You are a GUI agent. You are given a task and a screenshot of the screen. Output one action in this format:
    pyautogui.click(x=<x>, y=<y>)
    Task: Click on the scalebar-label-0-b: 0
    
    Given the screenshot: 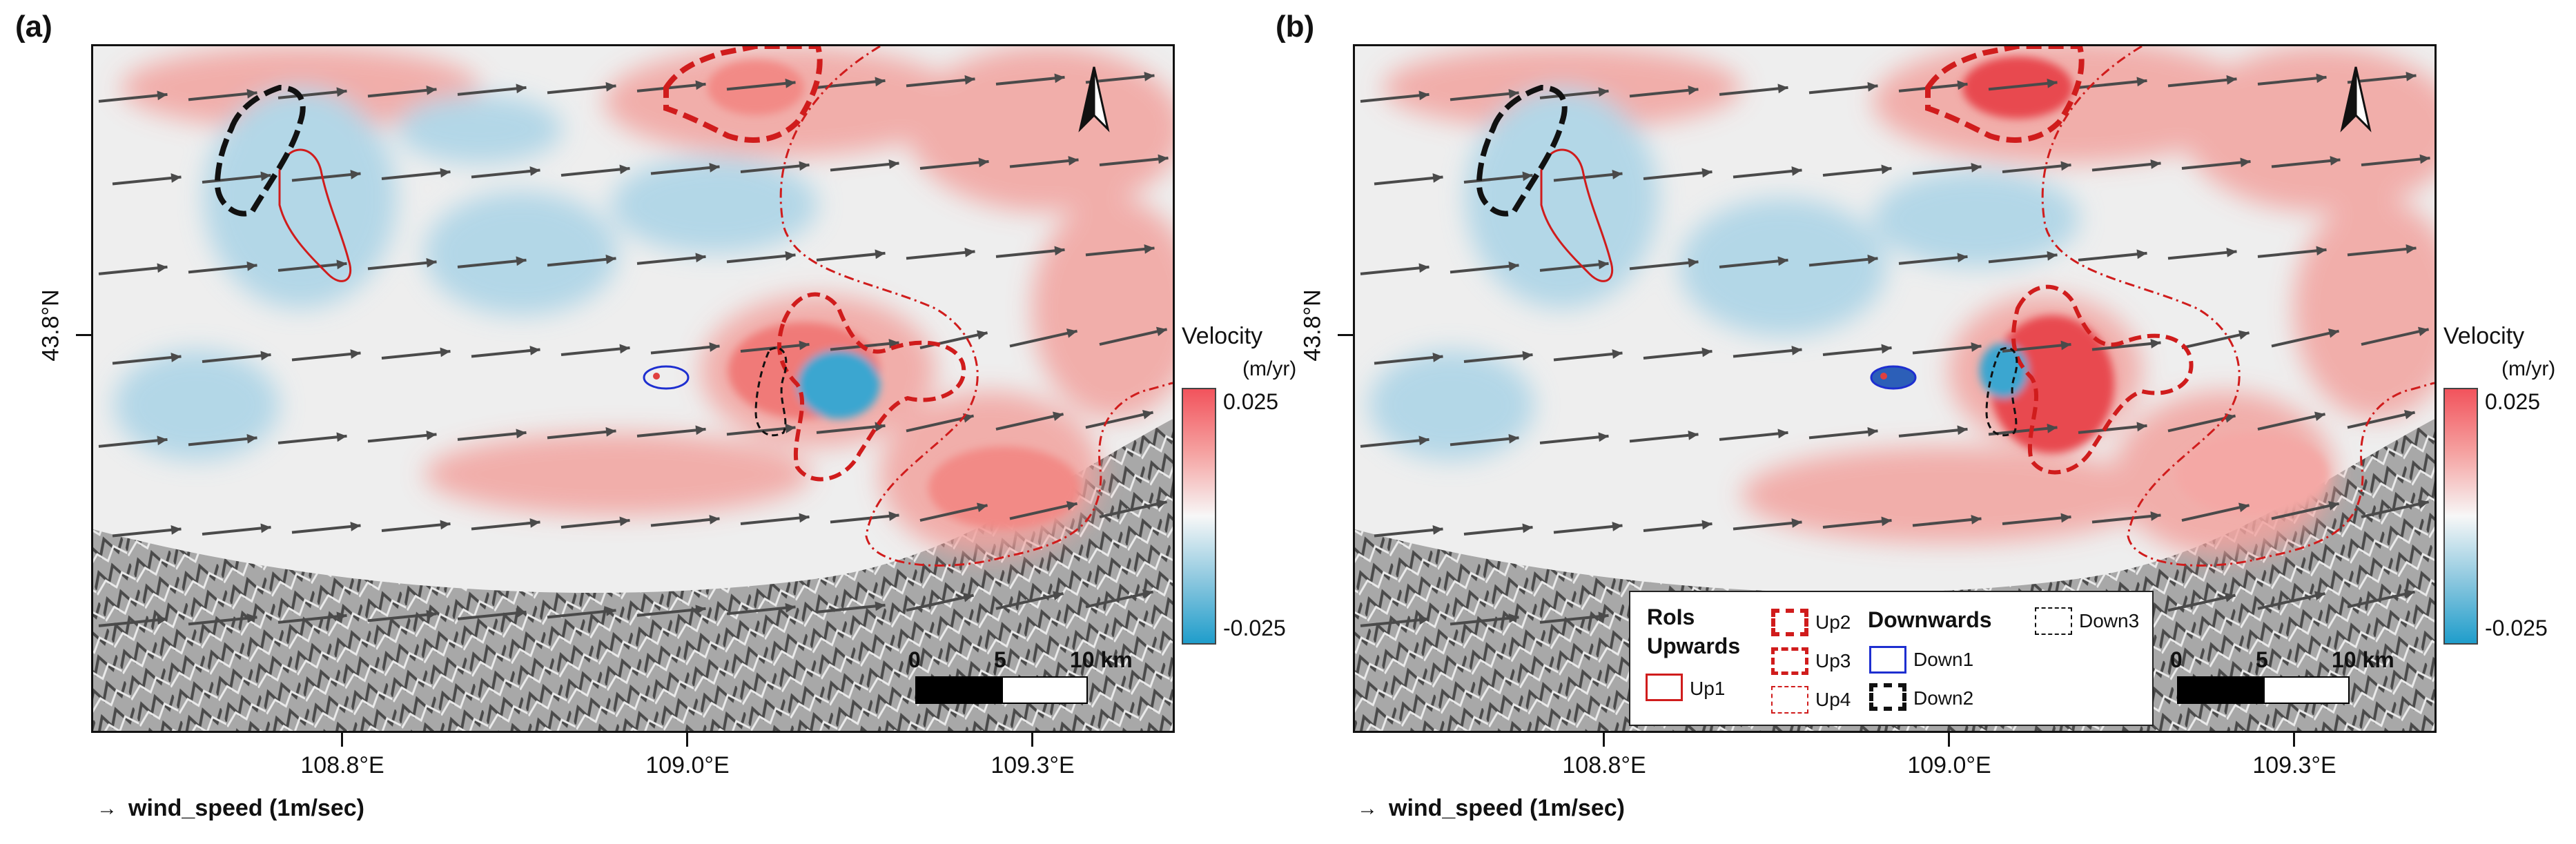 What is the action you would take?
    pyautogui.click(x=2176, y=659)
    